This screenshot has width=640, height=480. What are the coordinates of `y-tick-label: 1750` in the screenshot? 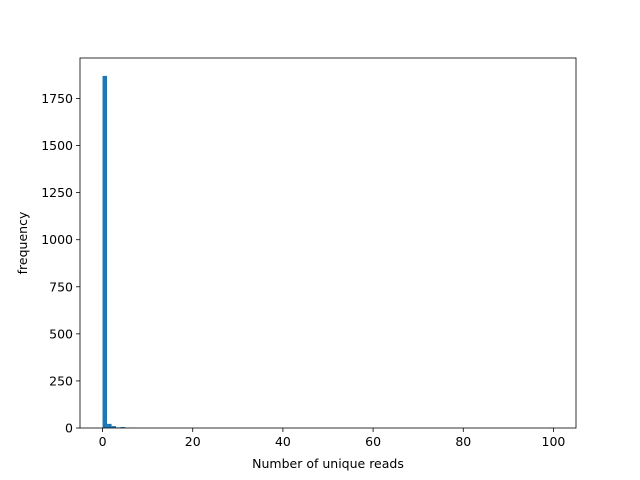 It's located at (57, 98).